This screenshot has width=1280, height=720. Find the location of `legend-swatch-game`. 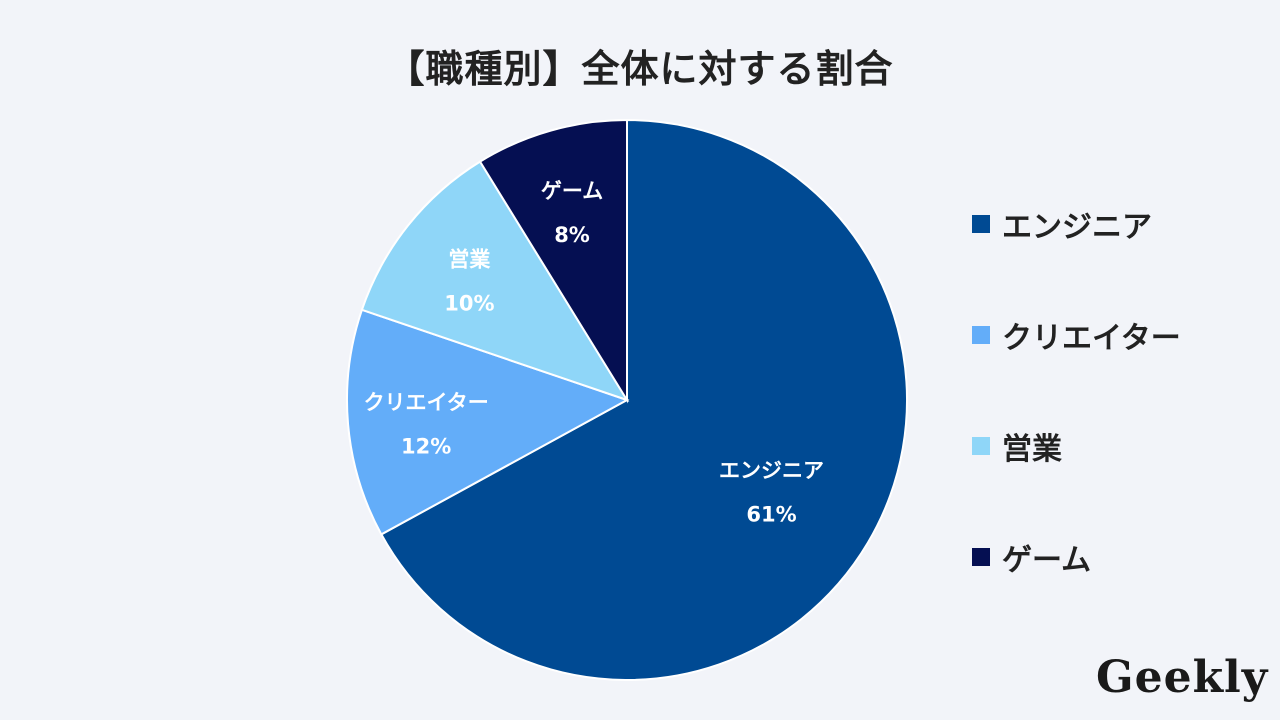

legend-swatch-game is located at coordinates (981, 557).